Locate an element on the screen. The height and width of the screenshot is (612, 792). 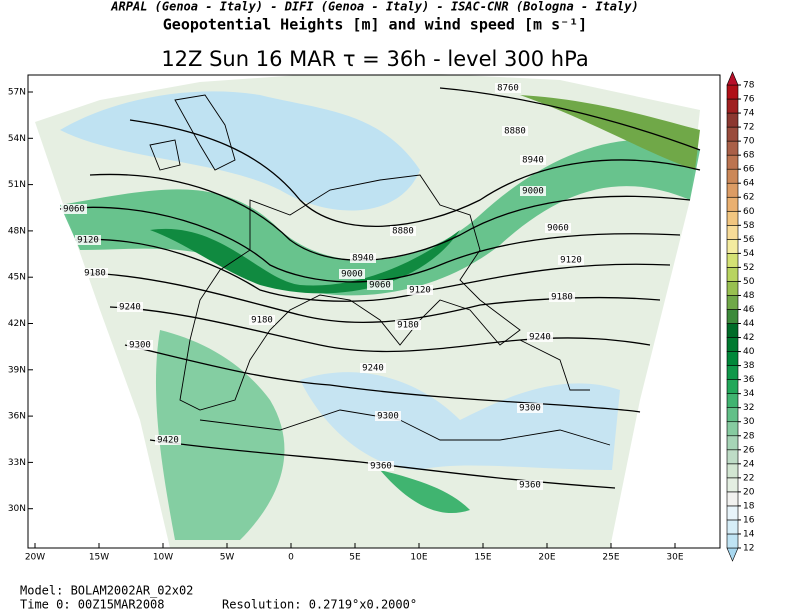
colorbar-label: 48 is located at coordinates (749, 296).